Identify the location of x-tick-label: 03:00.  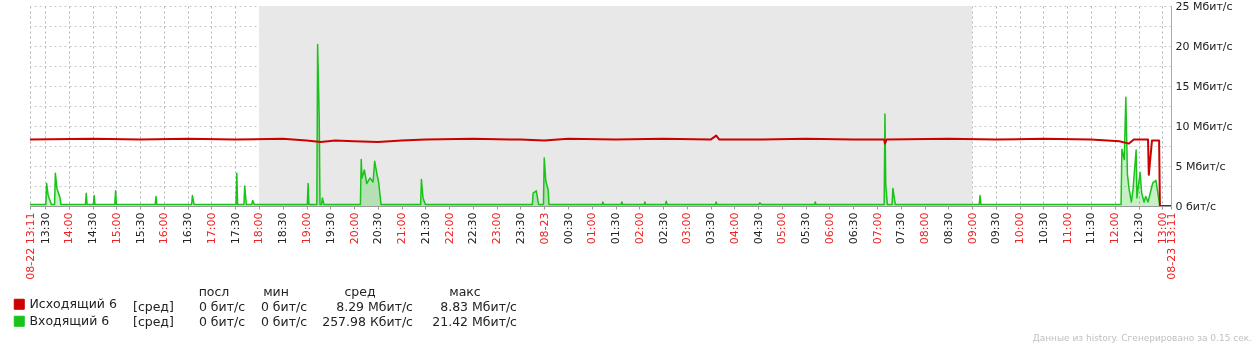
(687, 228).